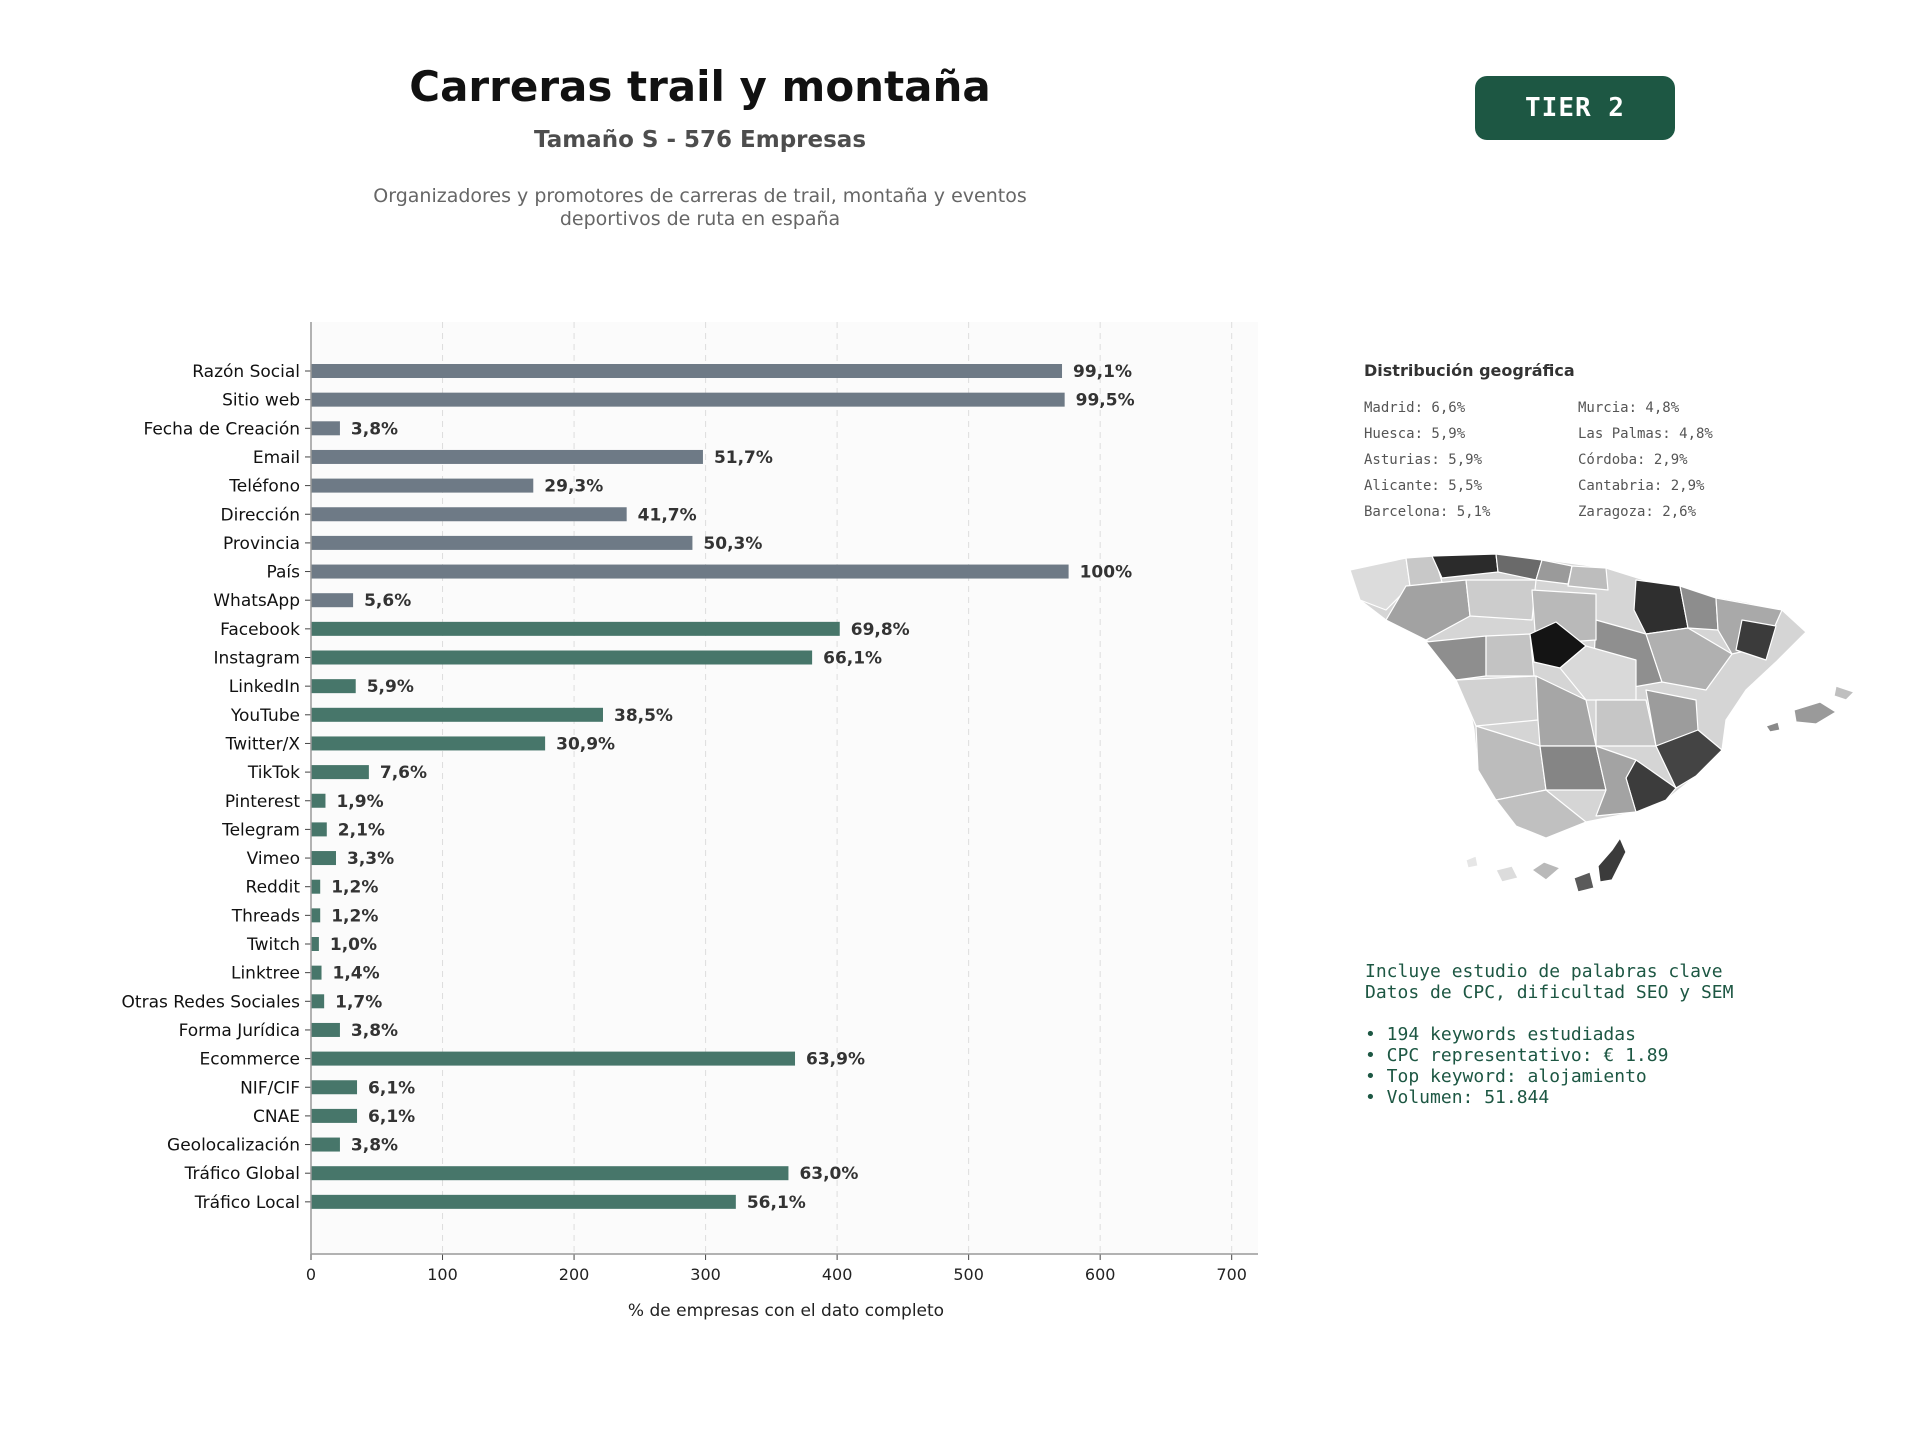 The image size is (1920, 1440). What do you see at coordinates (573, 487) in the screenshot?
I see `data-label: 29,3%` at bounding box center [573, 487].